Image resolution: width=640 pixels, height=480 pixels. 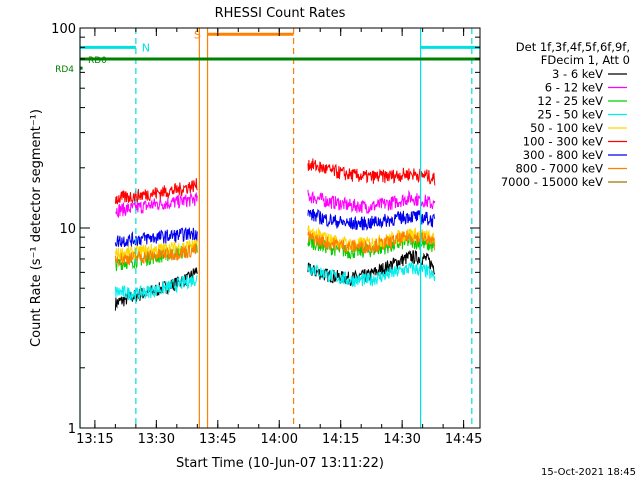 I want to click on legend-entry-7: 800 - 7000 keV, so click(x=559, y=169).